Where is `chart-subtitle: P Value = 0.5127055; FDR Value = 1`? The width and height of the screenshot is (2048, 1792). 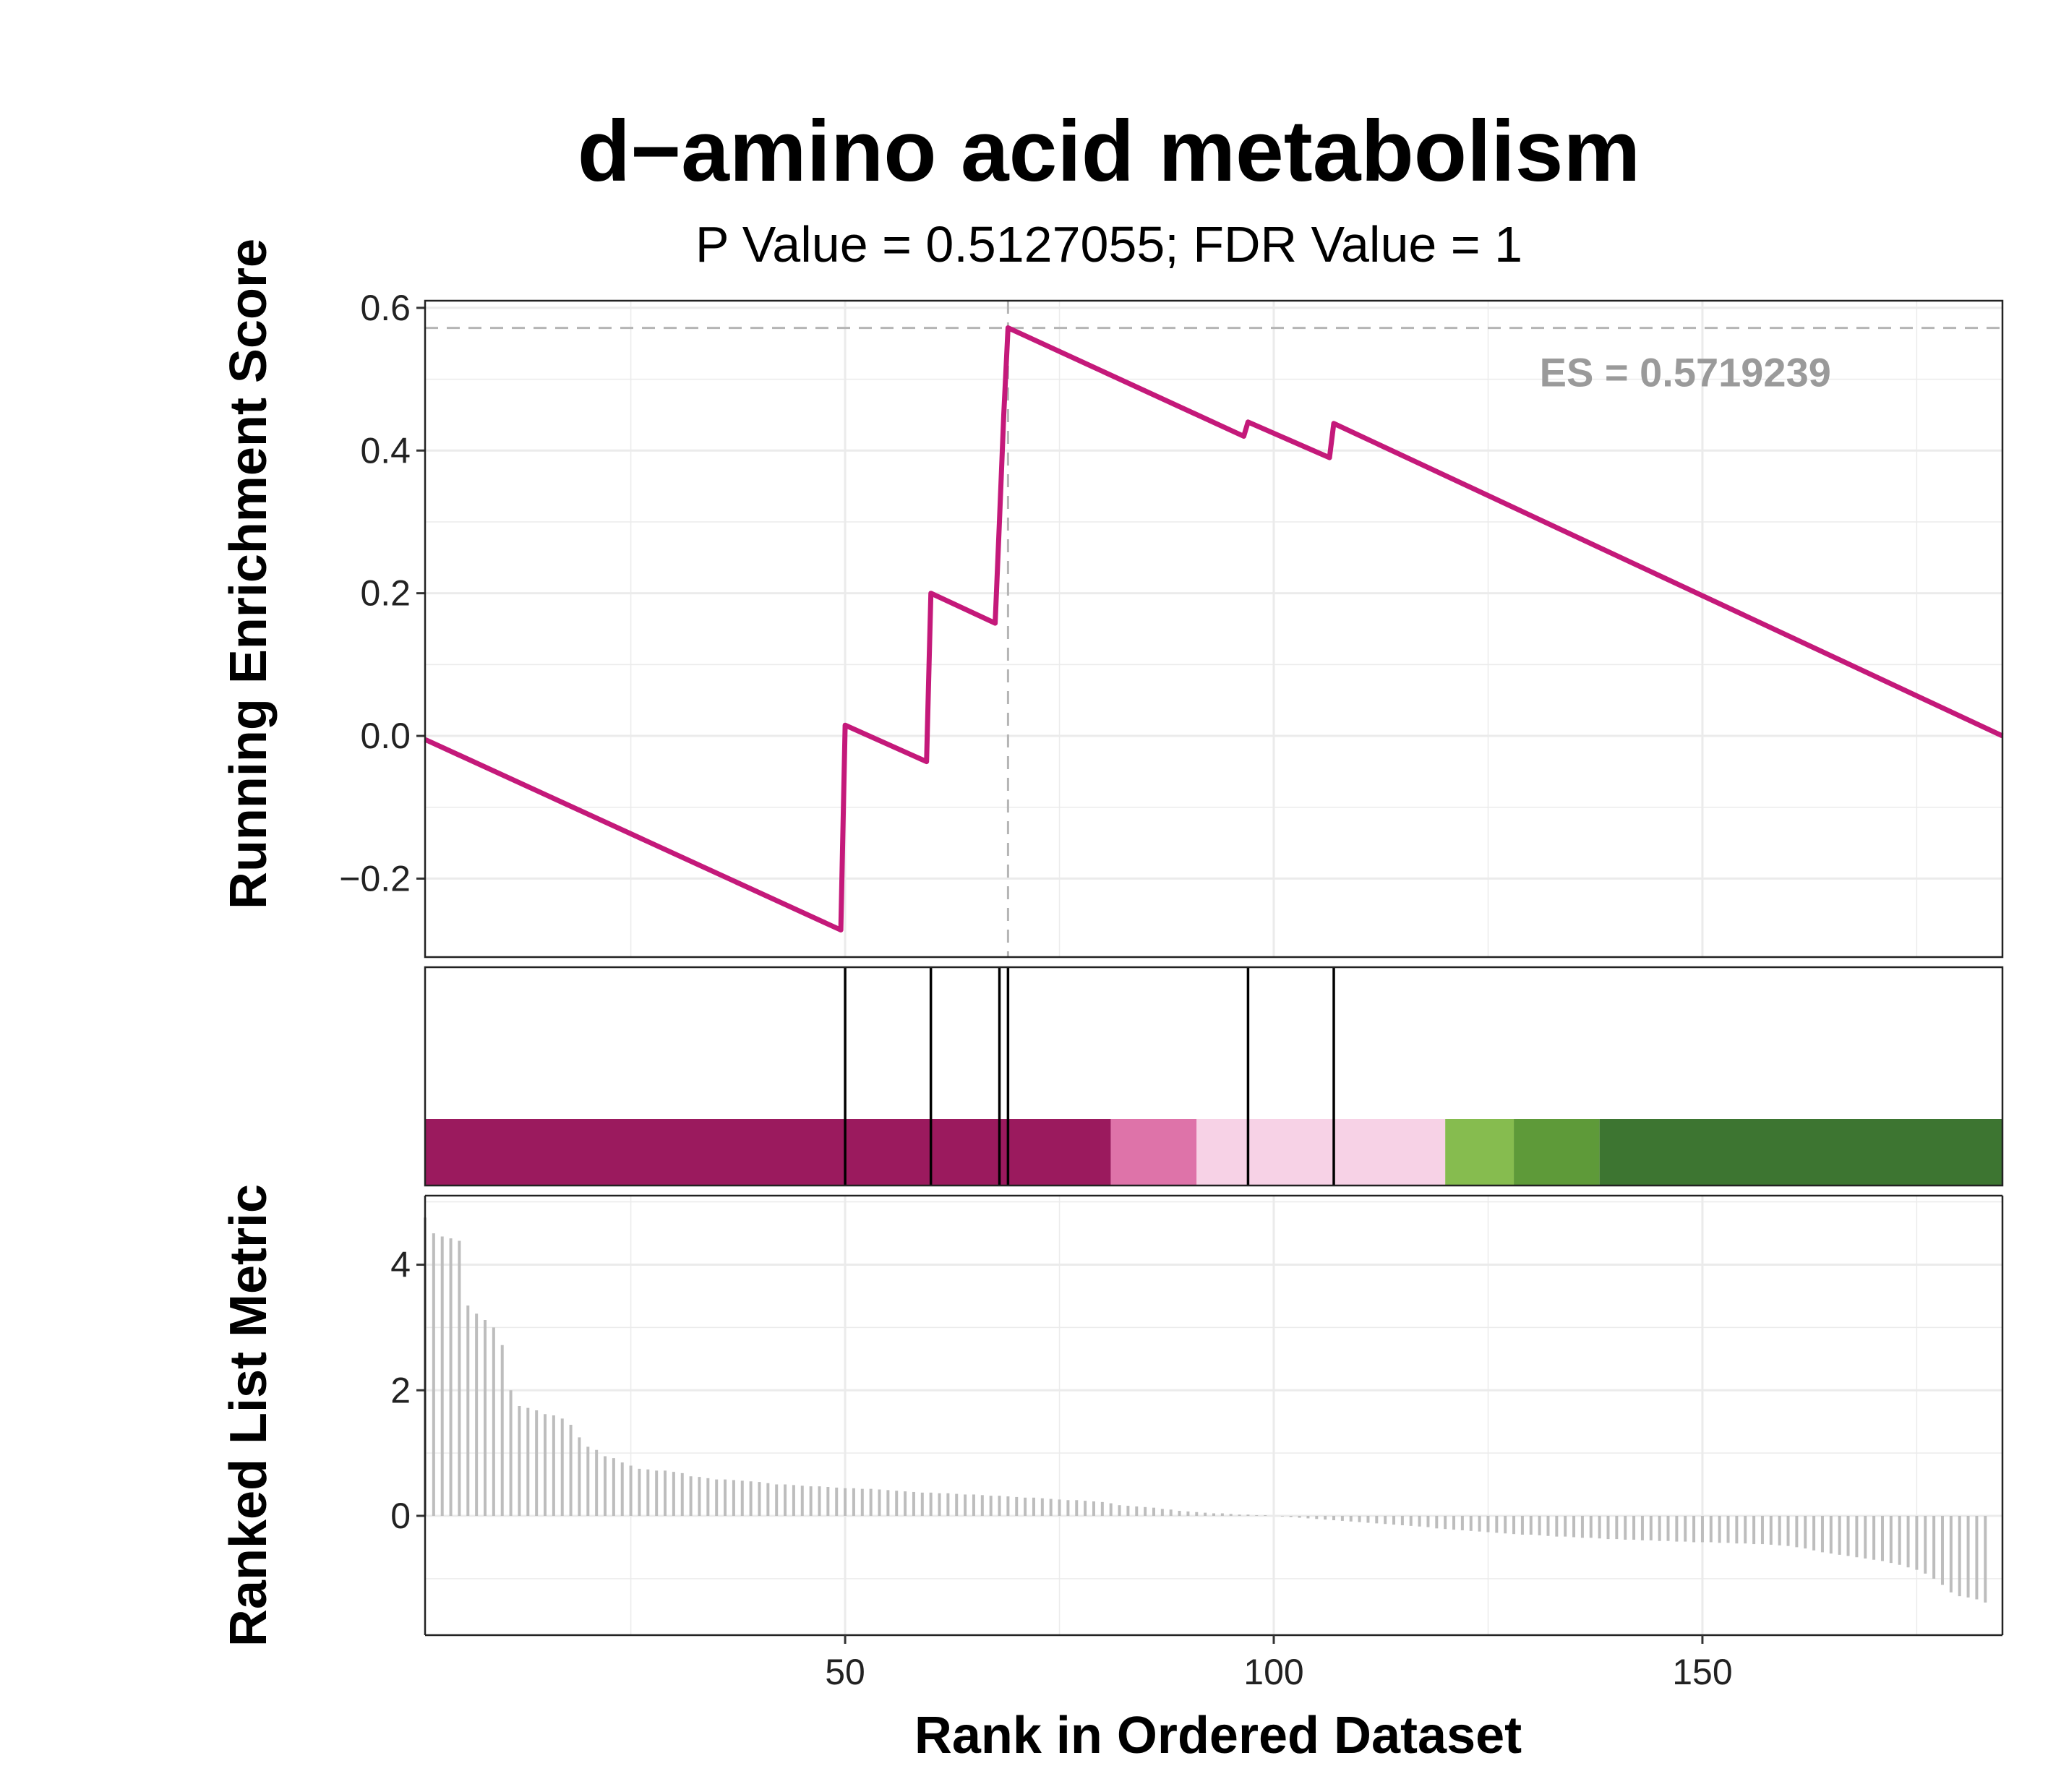
chart-subtitle: P Value = 0.5127055; FDR Value = 1 is located at coordinates (1108, 245).